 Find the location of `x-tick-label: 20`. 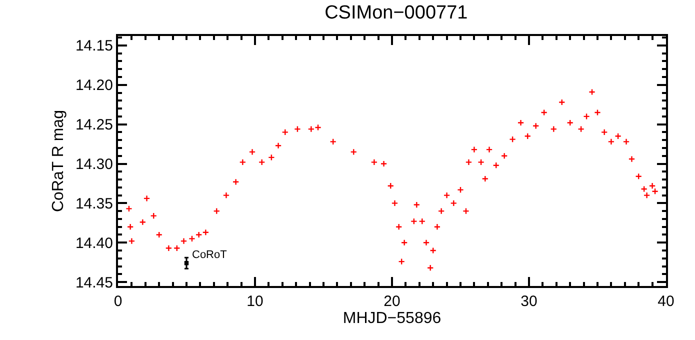

x-tick-label: 20 is located at coordinates (392, 301).